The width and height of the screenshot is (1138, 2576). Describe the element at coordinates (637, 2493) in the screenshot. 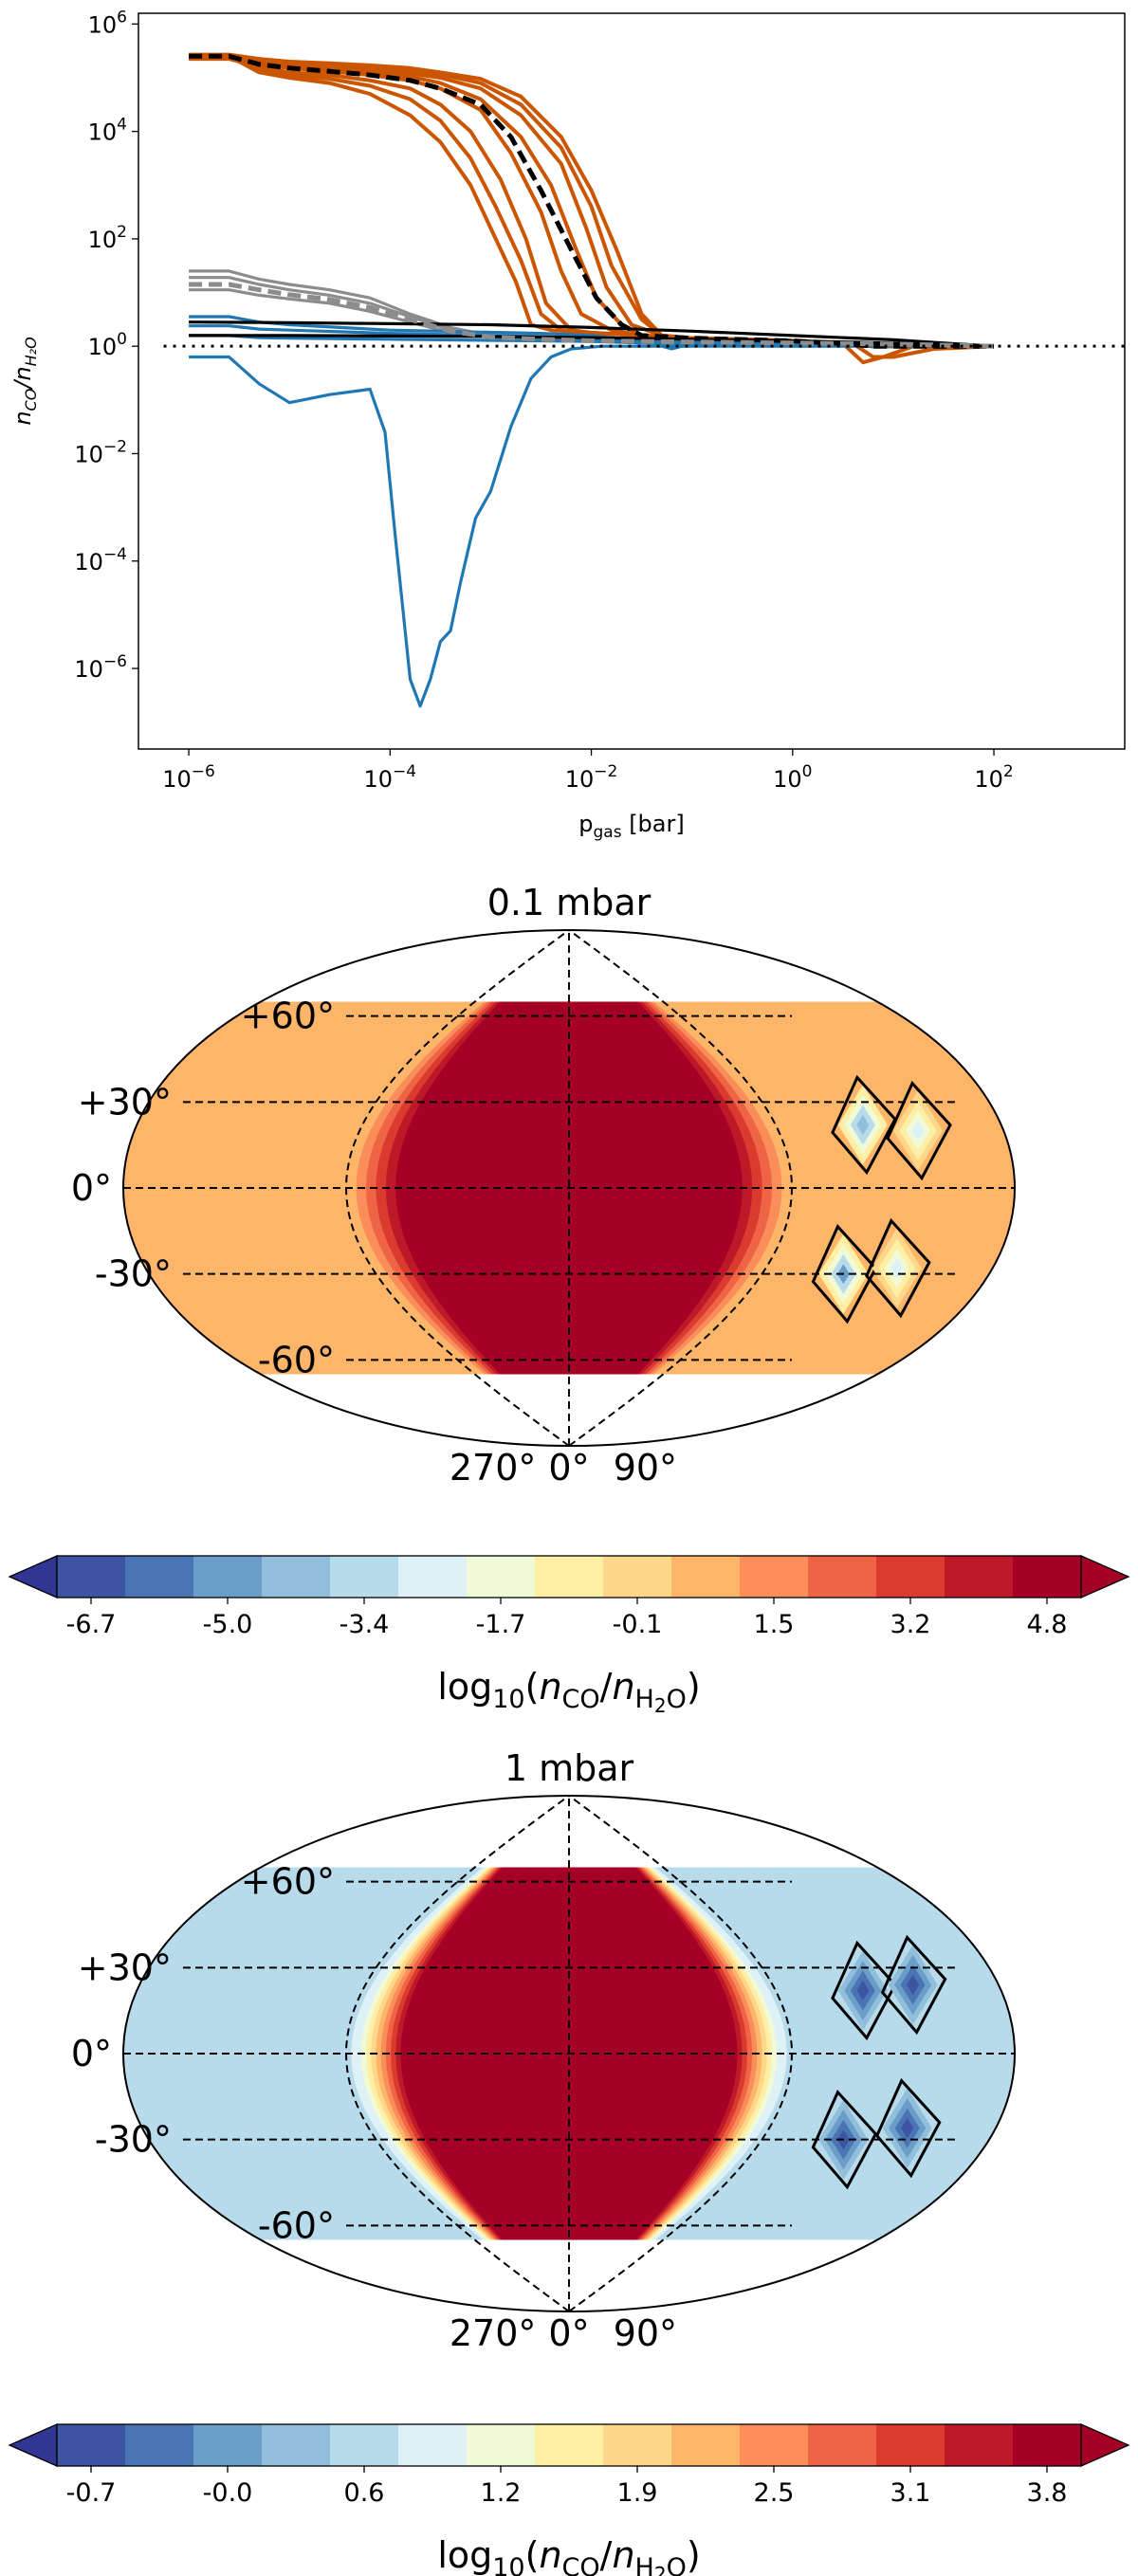

I see `colorbar-tick-label: 1.9` at that location.